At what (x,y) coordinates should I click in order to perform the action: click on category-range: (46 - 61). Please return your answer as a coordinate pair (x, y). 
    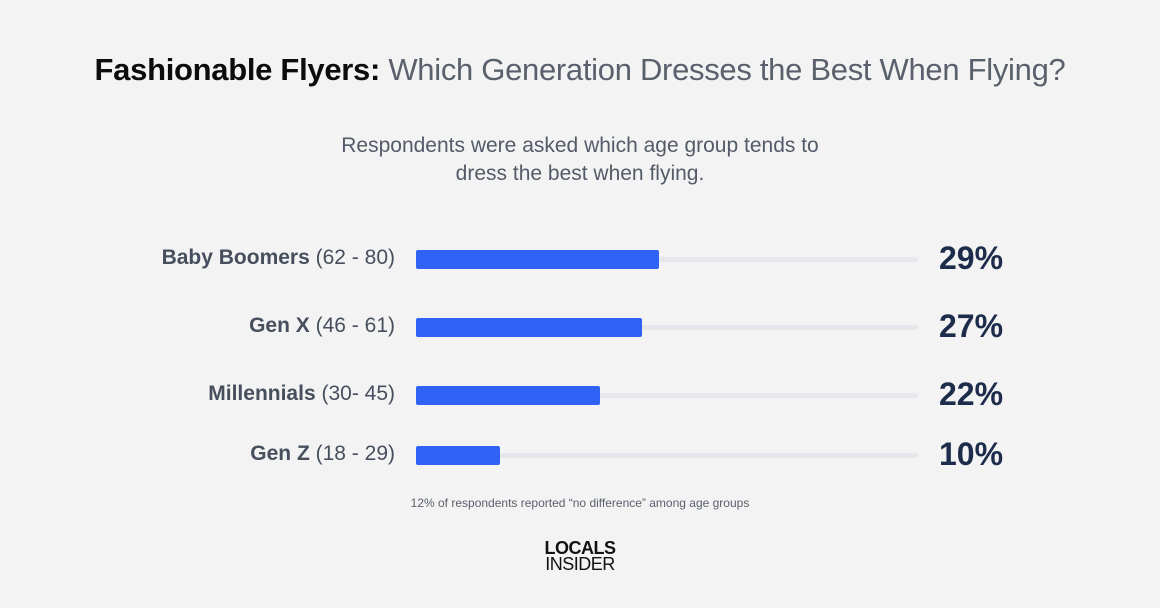
    Looking at the image, I should click on (355, 325).